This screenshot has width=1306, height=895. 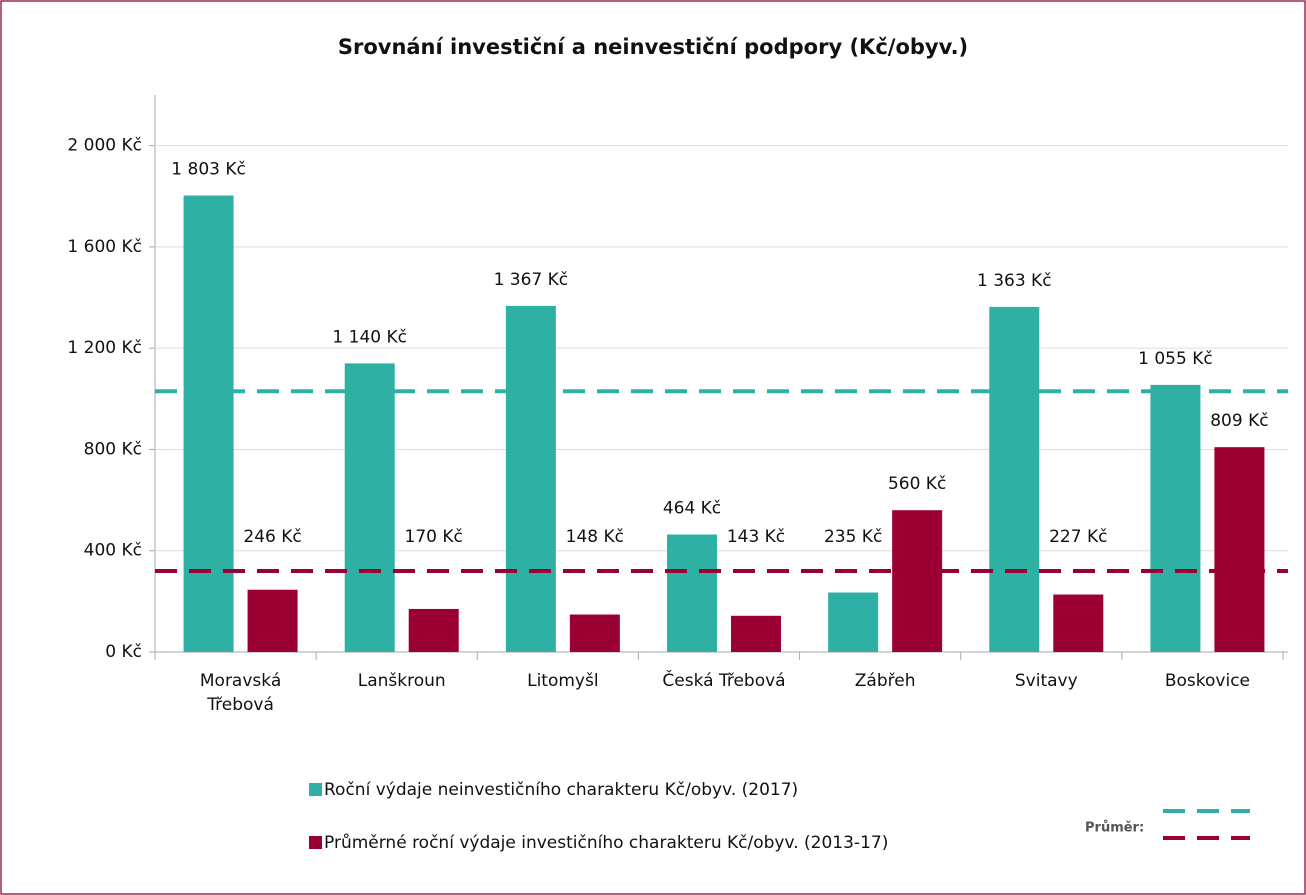 I want to click on value-label: 227 Kč, so click(x=1078, y=537).